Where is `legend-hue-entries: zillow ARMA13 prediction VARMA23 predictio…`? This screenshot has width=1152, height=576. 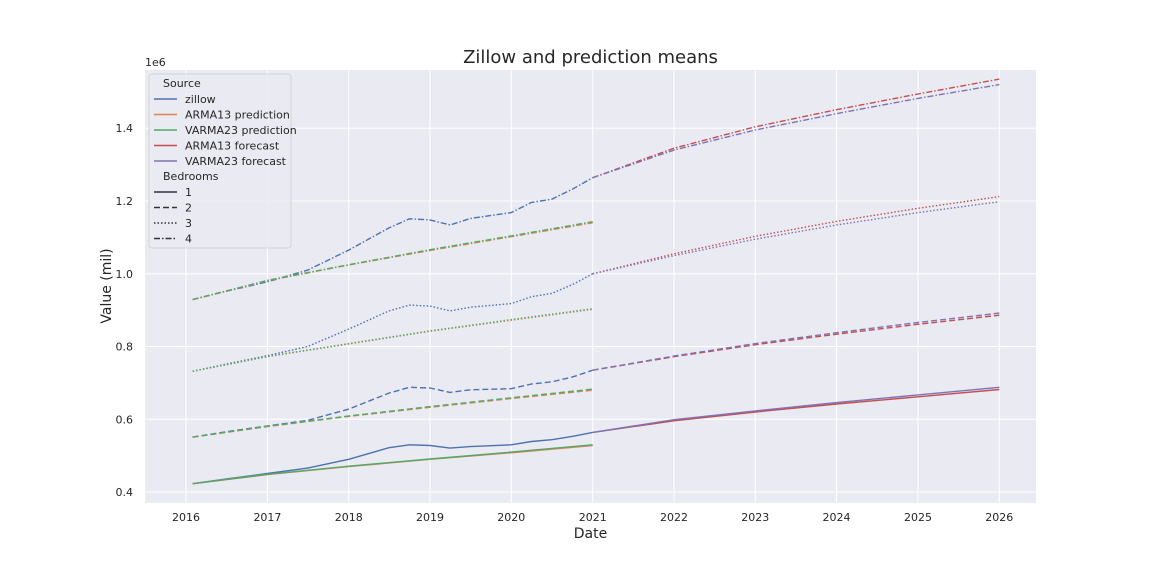
legend-hue-entries: zillow ARMA13 prediction VARMA23 predictio… is located at coordinates (225, 130).